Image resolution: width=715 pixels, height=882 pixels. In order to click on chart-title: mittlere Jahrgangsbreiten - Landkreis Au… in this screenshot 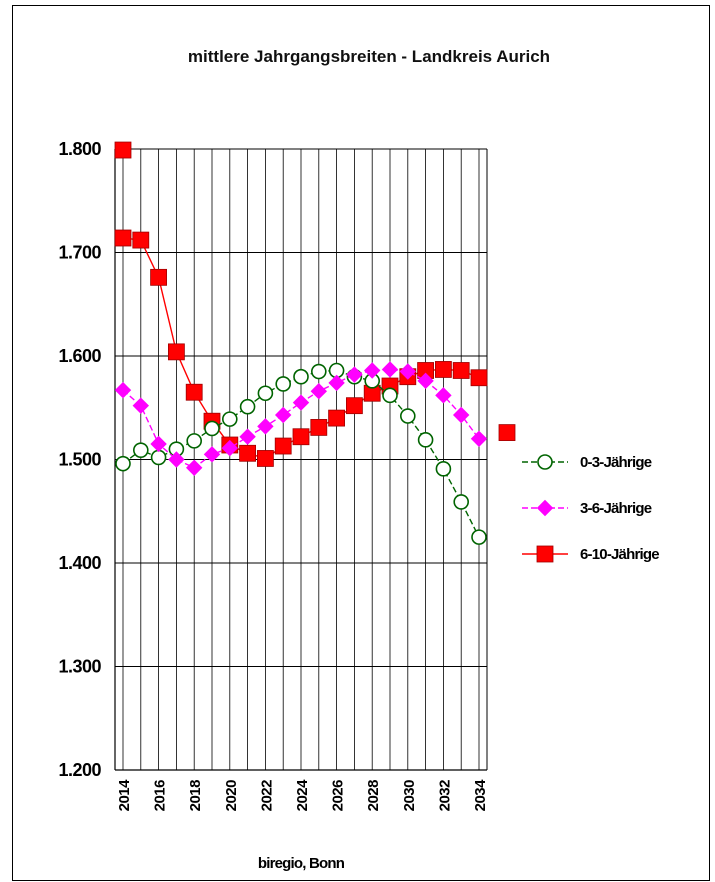, I will do `click(369, 56)`.